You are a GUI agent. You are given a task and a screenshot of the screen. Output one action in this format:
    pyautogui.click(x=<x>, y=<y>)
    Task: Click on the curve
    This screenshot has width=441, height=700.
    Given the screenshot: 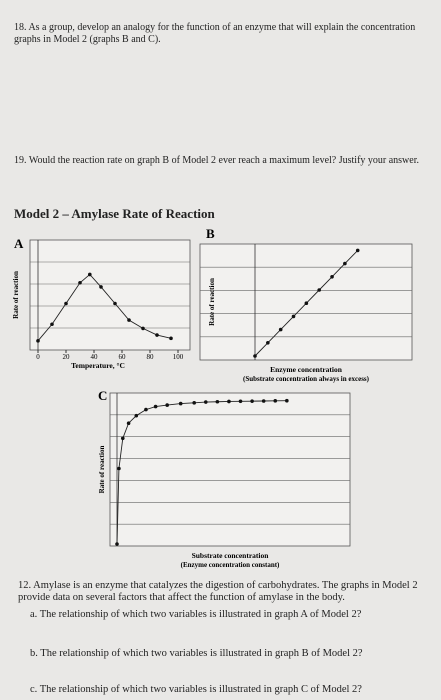 What is the action you would take?
    pyautogui.click(x=201, y=472)
    